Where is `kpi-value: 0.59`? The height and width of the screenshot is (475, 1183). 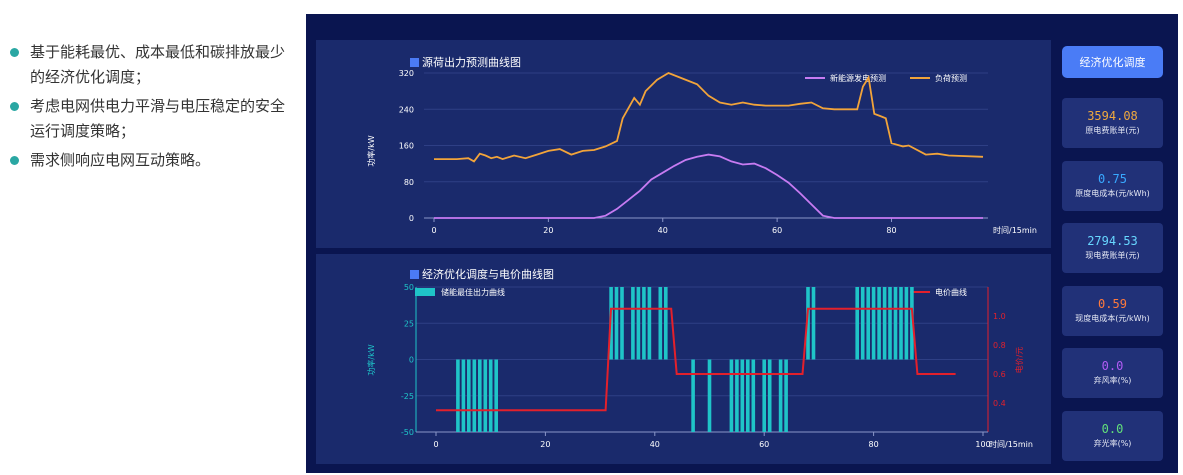
kpi-value: 0.59 is located at coordinates (1112, 303).